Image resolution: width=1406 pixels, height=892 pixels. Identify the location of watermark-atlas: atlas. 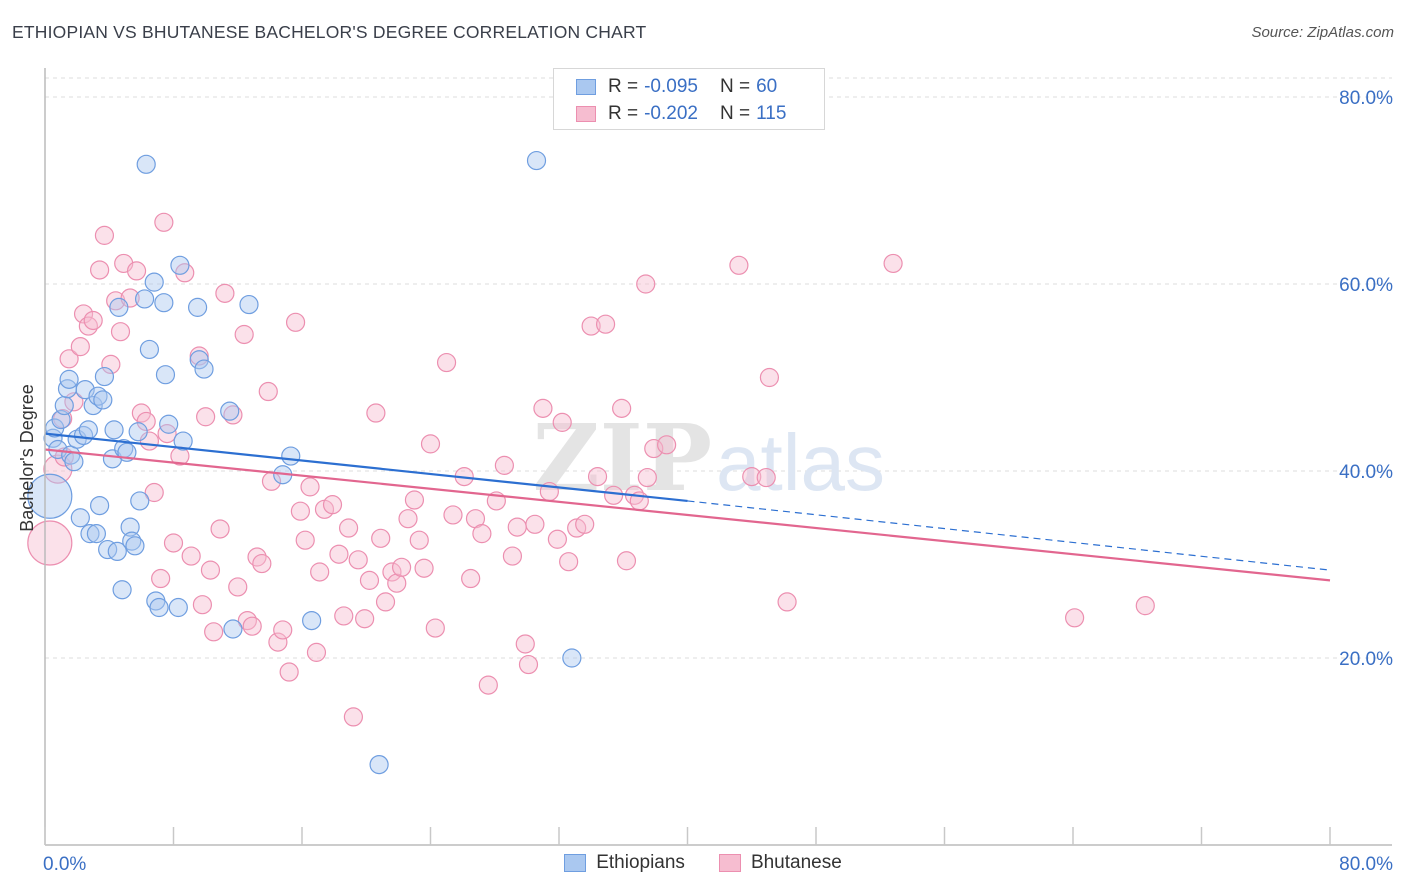
(800, 462).